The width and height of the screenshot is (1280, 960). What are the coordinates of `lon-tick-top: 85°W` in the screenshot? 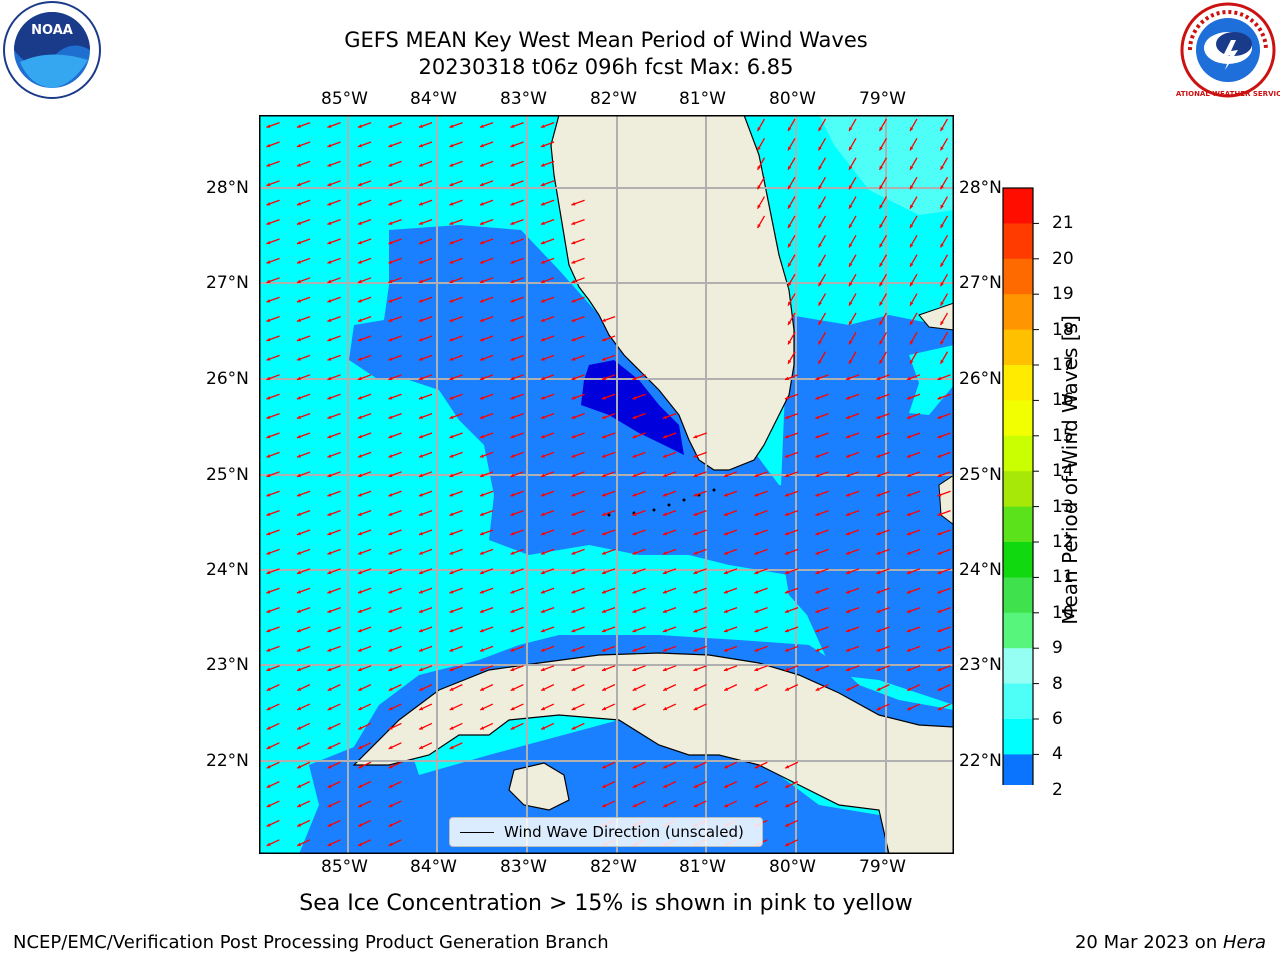 It's located at (344, 99).